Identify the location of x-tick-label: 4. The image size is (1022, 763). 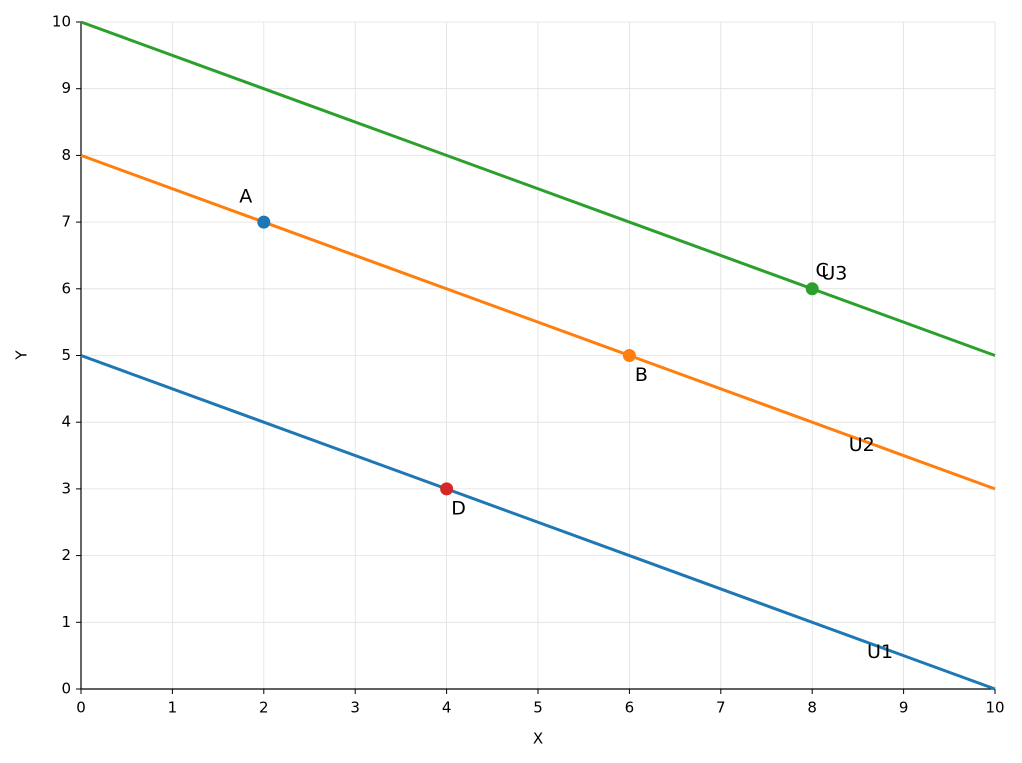
(447, 708).